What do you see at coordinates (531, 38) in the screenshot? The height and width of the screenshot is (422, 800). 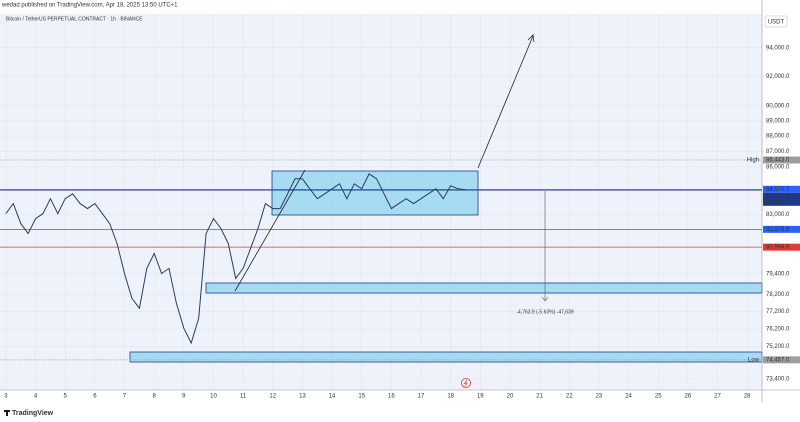 I see `arrow-head` at bounding box center [531, 38].